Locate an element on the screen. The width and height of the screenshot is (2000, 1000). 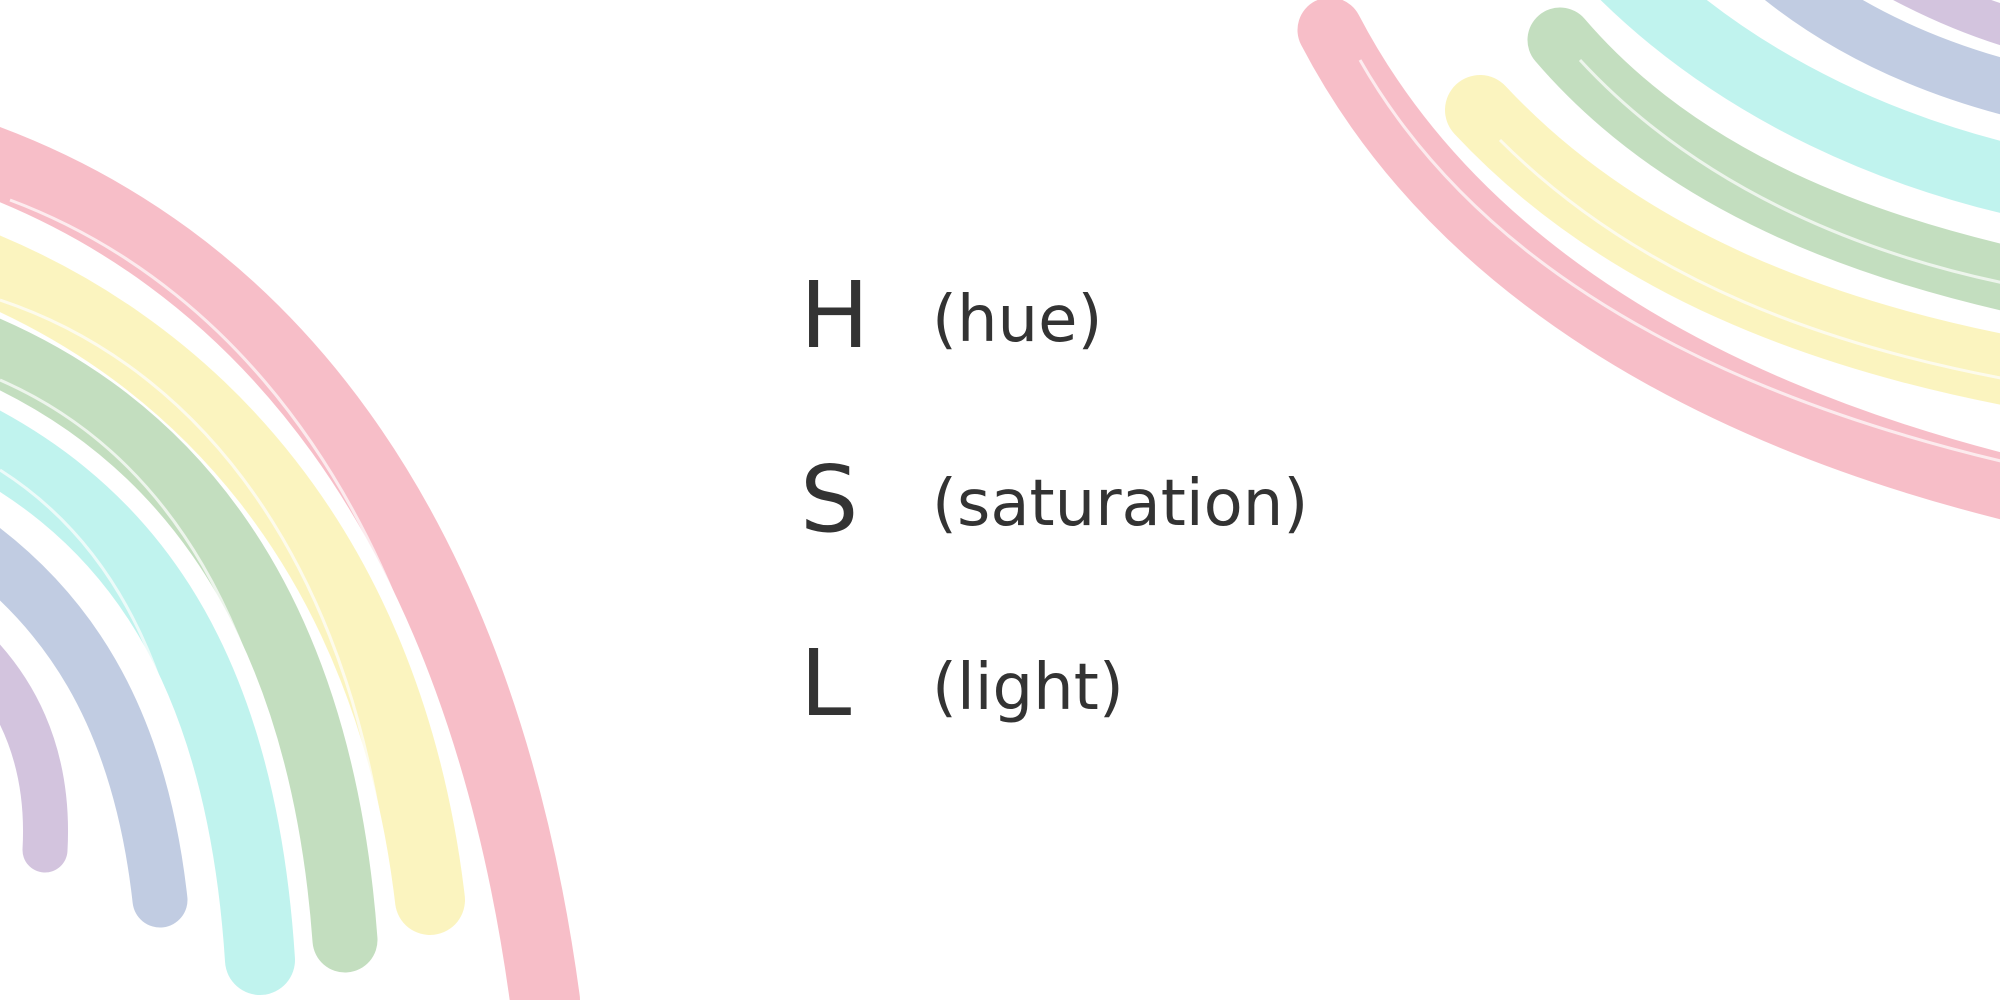
hsl-list: H (hue) S (saturation) L (light) is located at coordinates (1080, 510).